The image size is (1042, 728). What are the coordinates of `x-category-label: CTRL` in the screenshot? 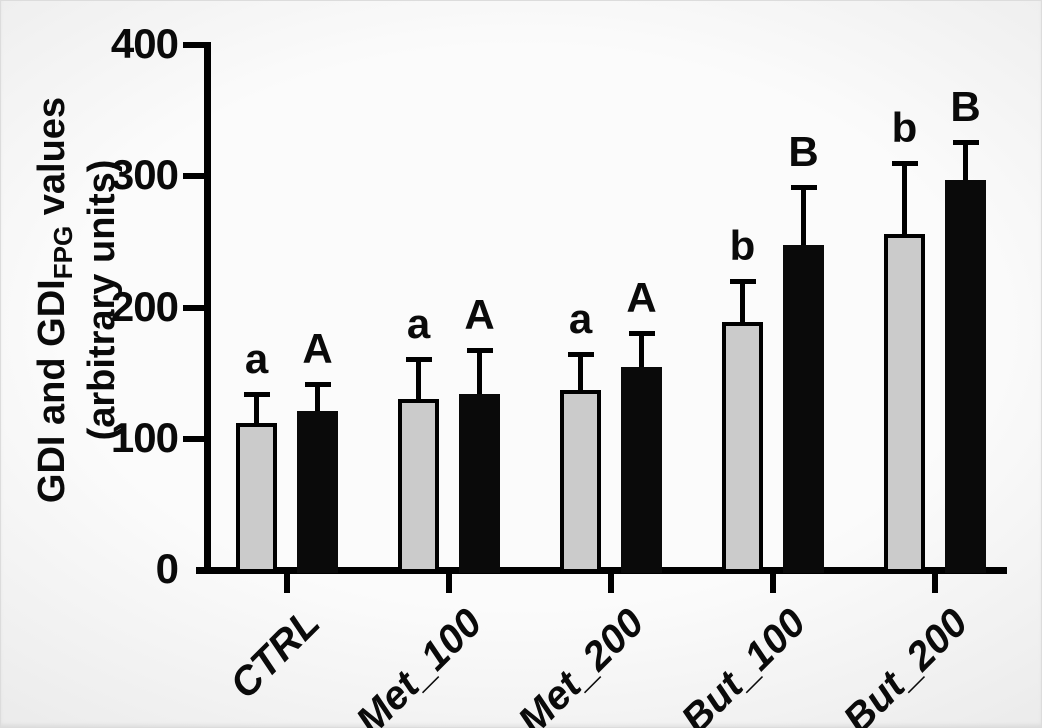 It's located at (275, 654).